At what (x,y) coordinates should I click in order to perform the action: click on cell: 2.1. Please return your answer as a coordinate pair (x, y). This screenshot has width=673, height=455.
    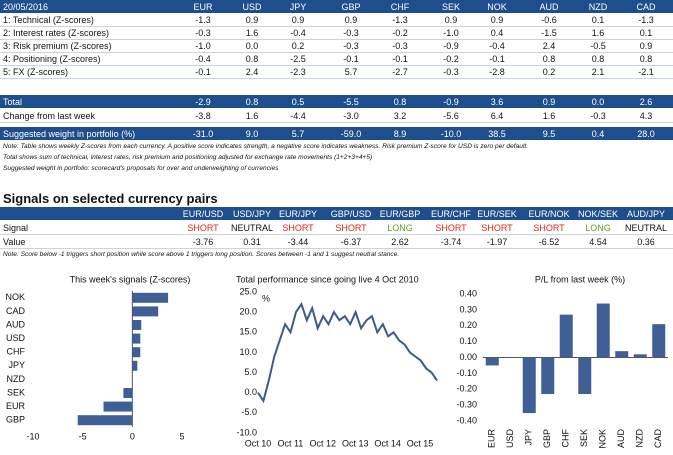
    Looking at the image, I should click on (598, 72).